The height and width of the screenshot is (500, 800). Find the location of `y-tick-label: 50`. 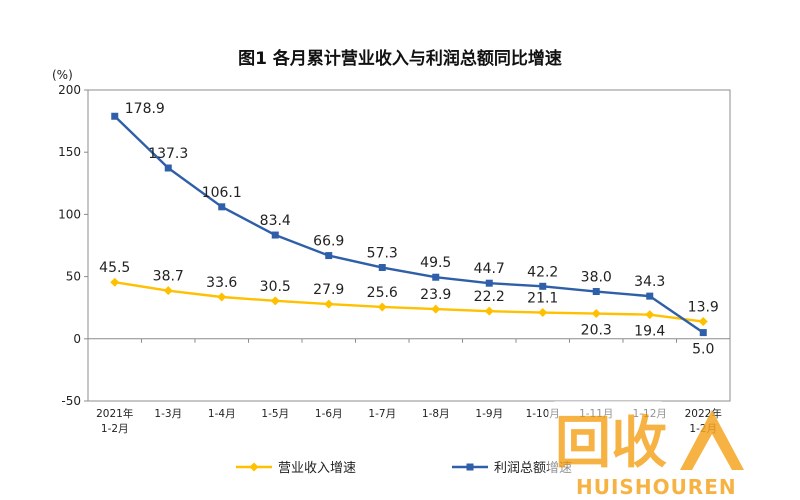

y-tick-label: 50 is located at coordinates (73, 277).